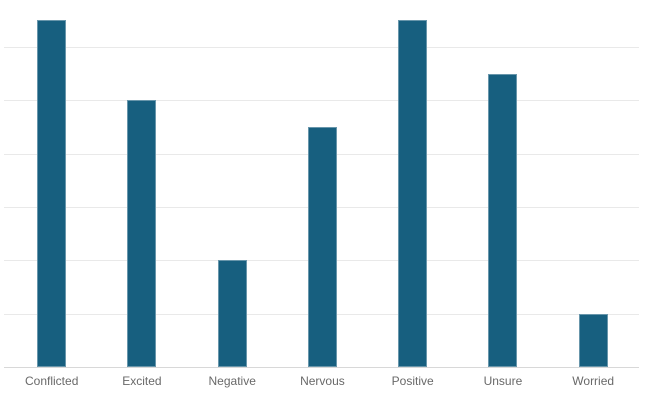 The height and width of the screenshot is (400, 648). Describe the element at coordinates (52, 381) in the screenshot. I see `x-tick-label-conflicted: Conflicted` at that location.